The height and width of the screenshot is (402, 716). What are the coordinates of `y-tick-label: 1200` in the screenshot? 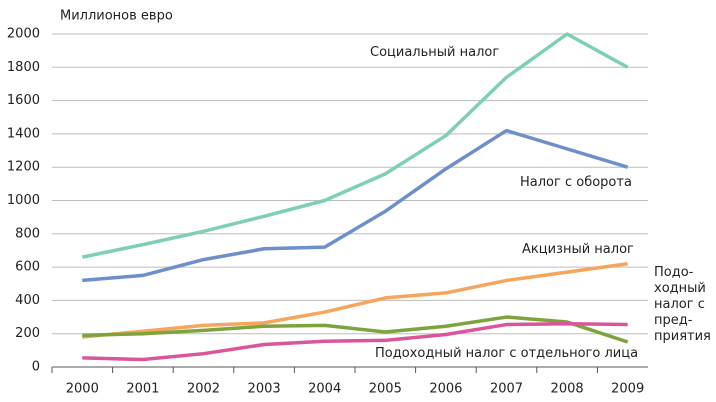 It's located at (23, 167).